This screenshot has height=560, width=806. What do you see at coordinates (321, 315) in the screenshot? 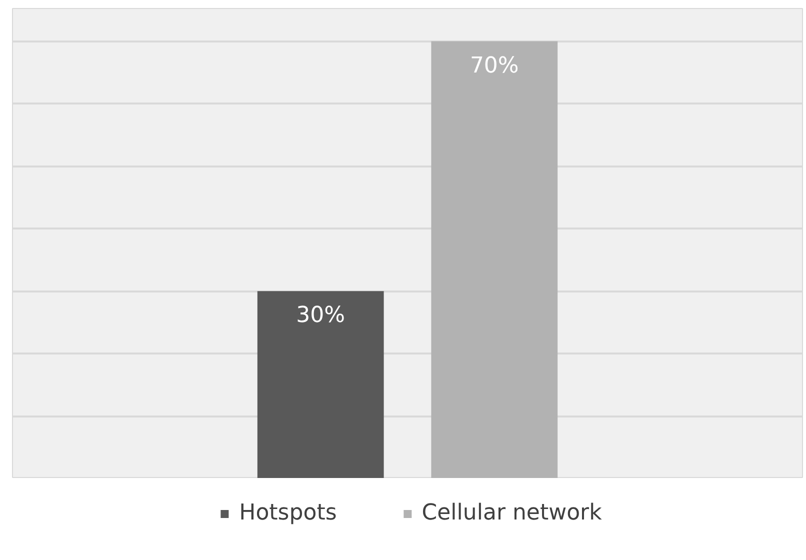
I see `data-label: 30%` at bounding box center [321, 315].